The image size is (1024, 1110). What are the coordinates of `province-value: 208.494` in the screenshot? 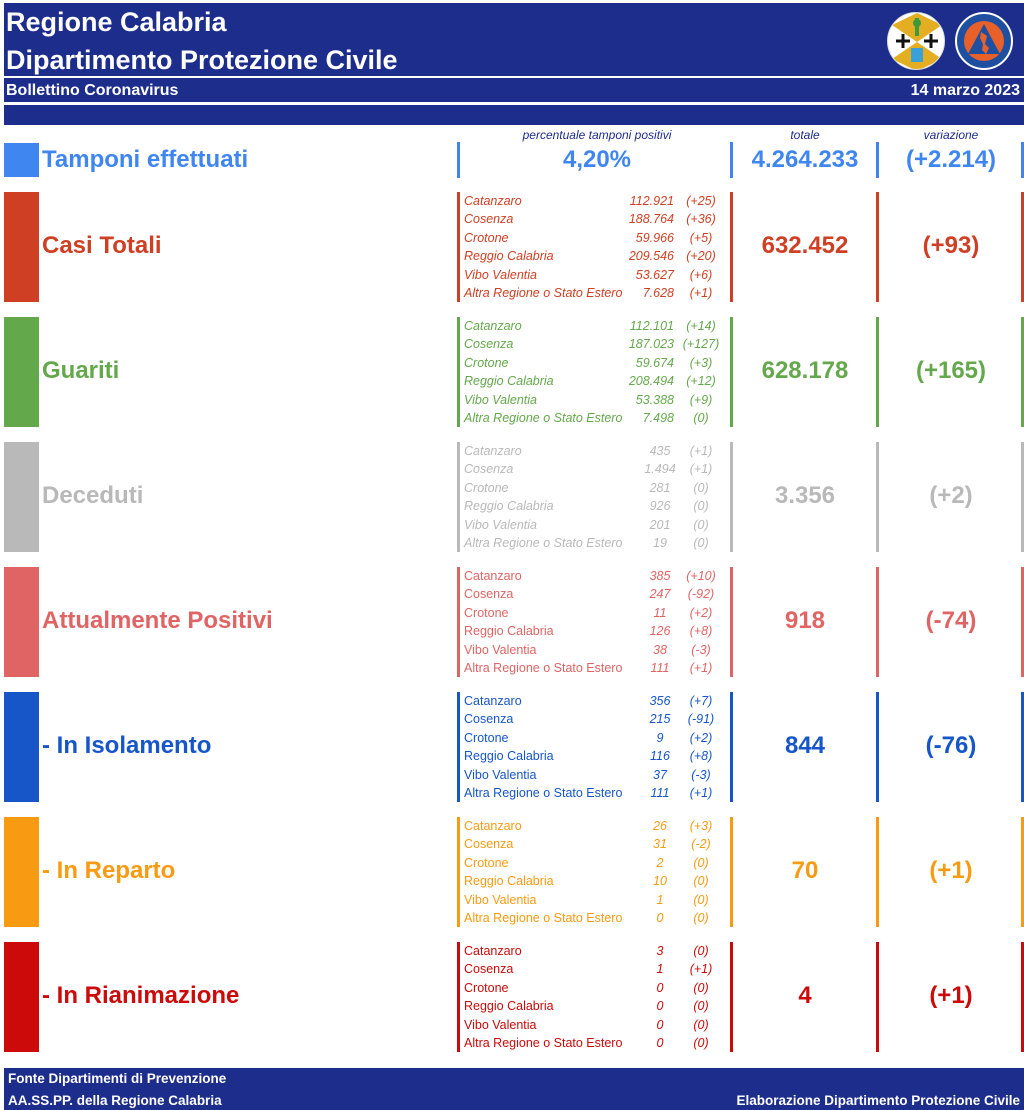 It's located at (651, 381).